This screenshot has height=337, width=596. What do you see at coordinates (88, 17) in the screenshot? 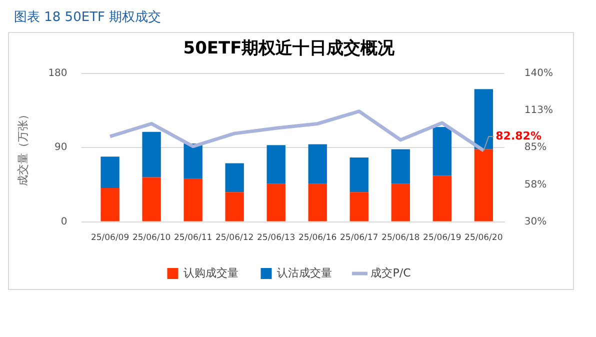
I see `chart-subtitle: 图表 18 50ETF 期权成交` at bounding box center [88, 17].